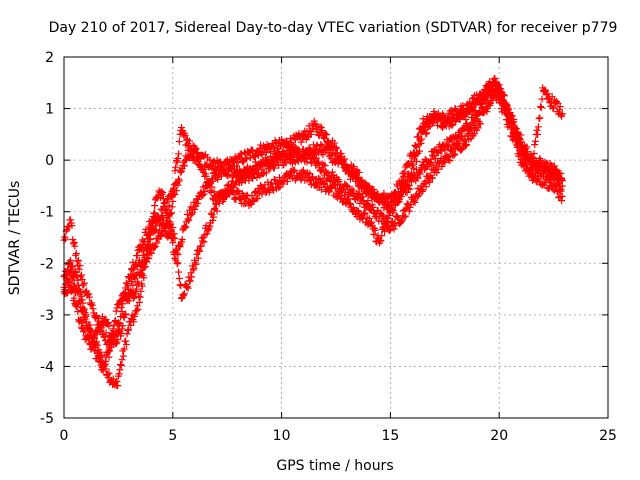 The width and height of the screenshot is (640, 480). I want to click on y-tick-label: -3, so click(47, 316).